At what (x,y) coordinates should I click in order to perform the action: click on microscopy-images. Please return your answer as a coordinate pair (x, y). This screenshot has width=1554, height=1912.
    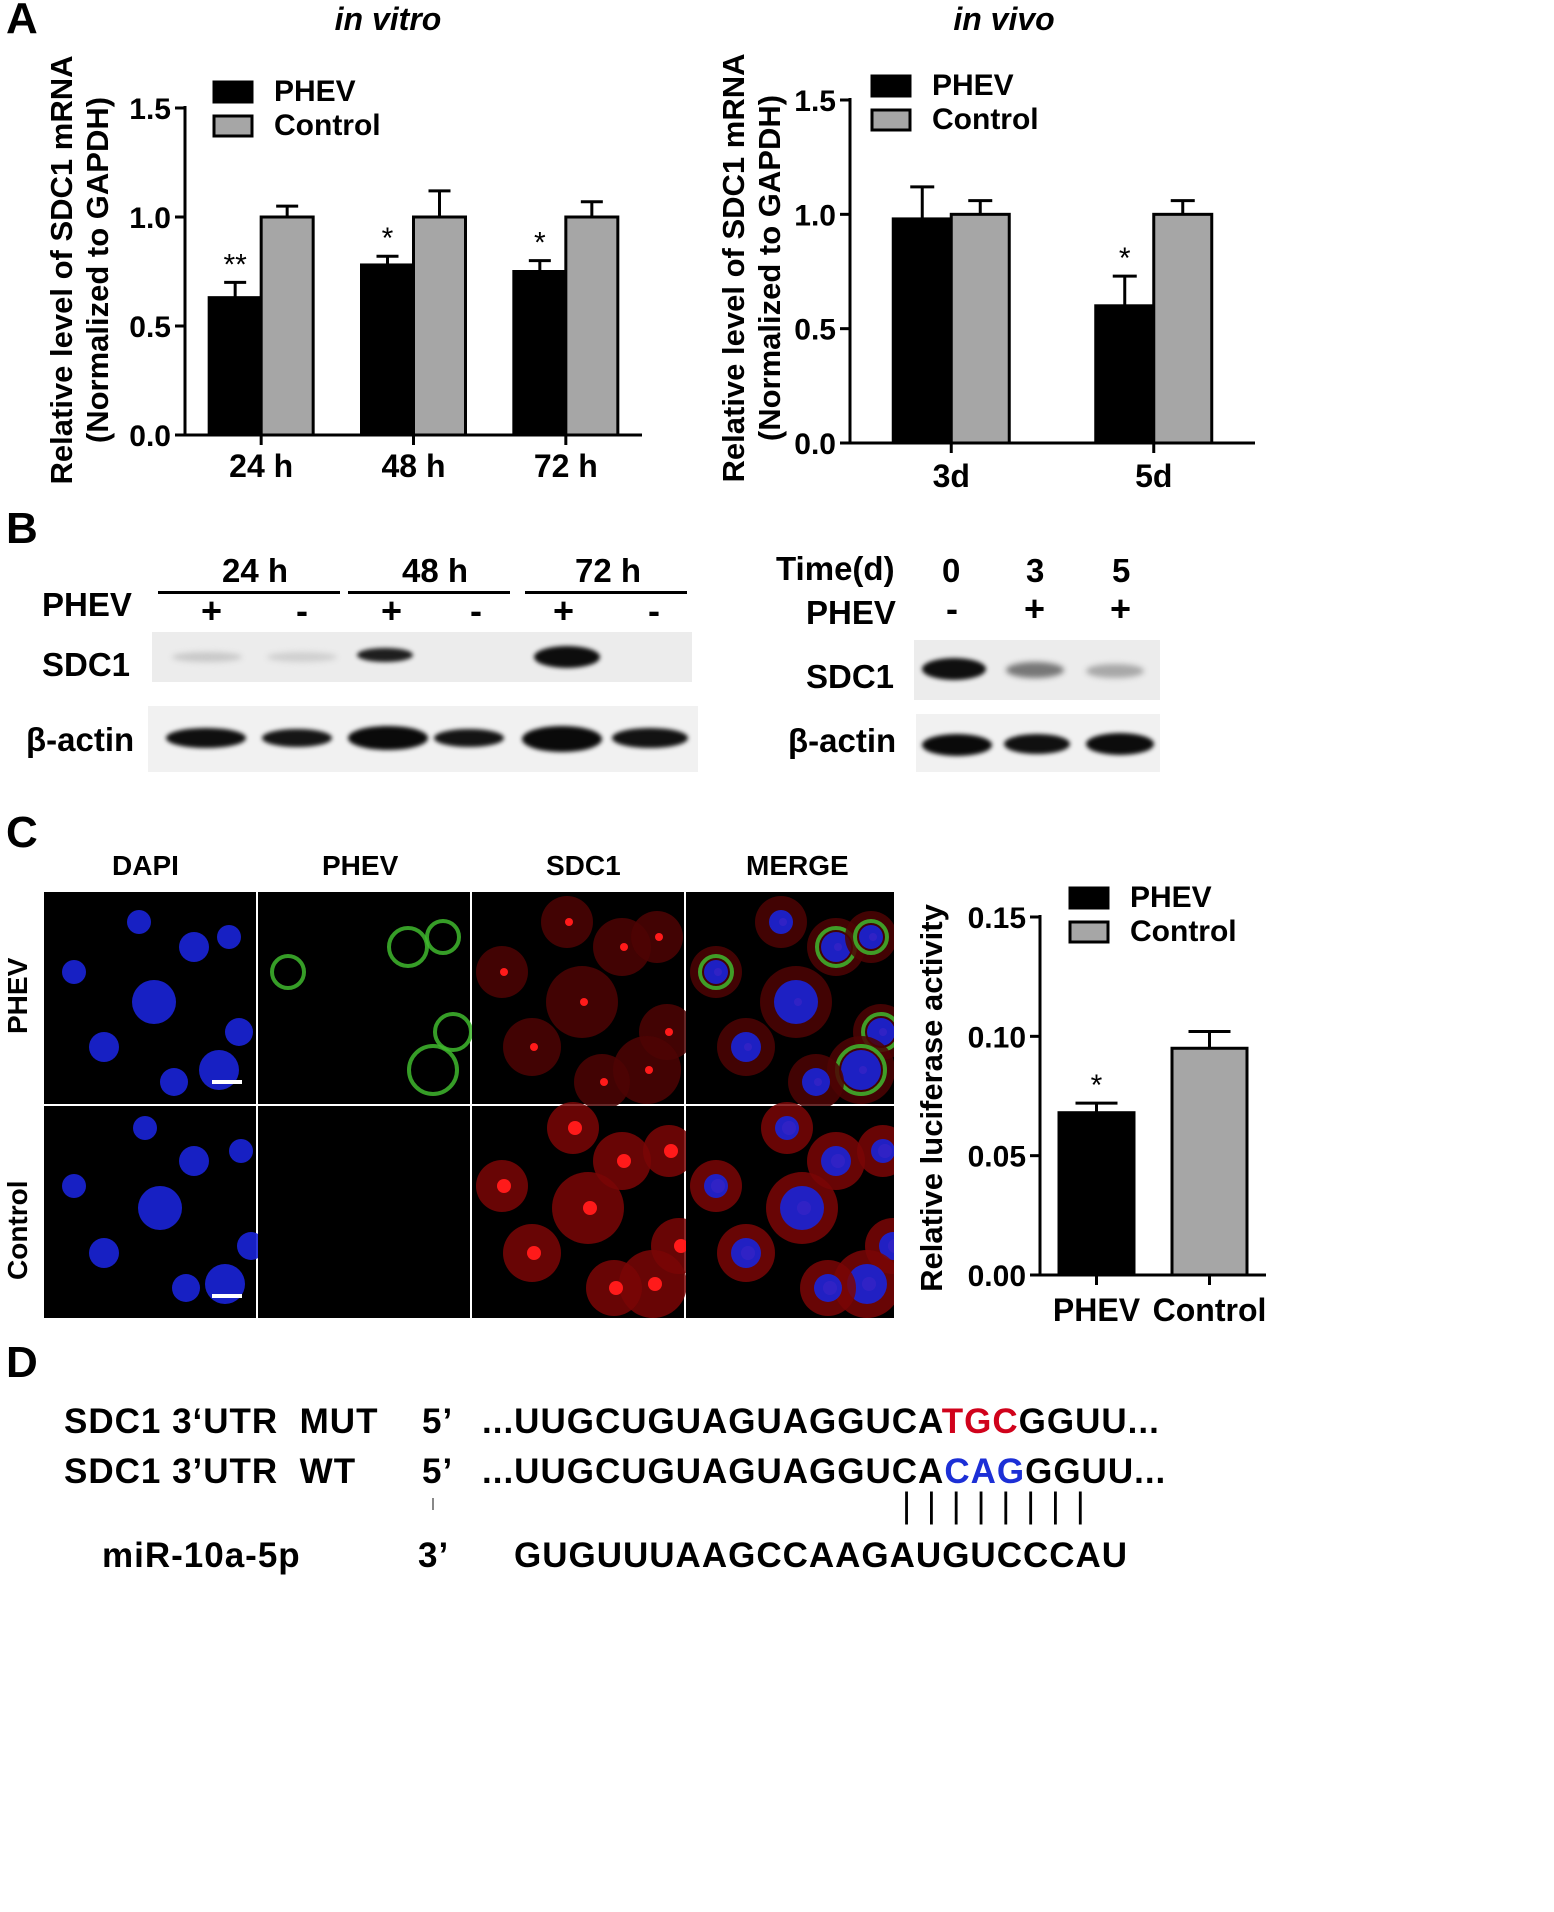
    Looking at the image, I should click on (469, 1105).